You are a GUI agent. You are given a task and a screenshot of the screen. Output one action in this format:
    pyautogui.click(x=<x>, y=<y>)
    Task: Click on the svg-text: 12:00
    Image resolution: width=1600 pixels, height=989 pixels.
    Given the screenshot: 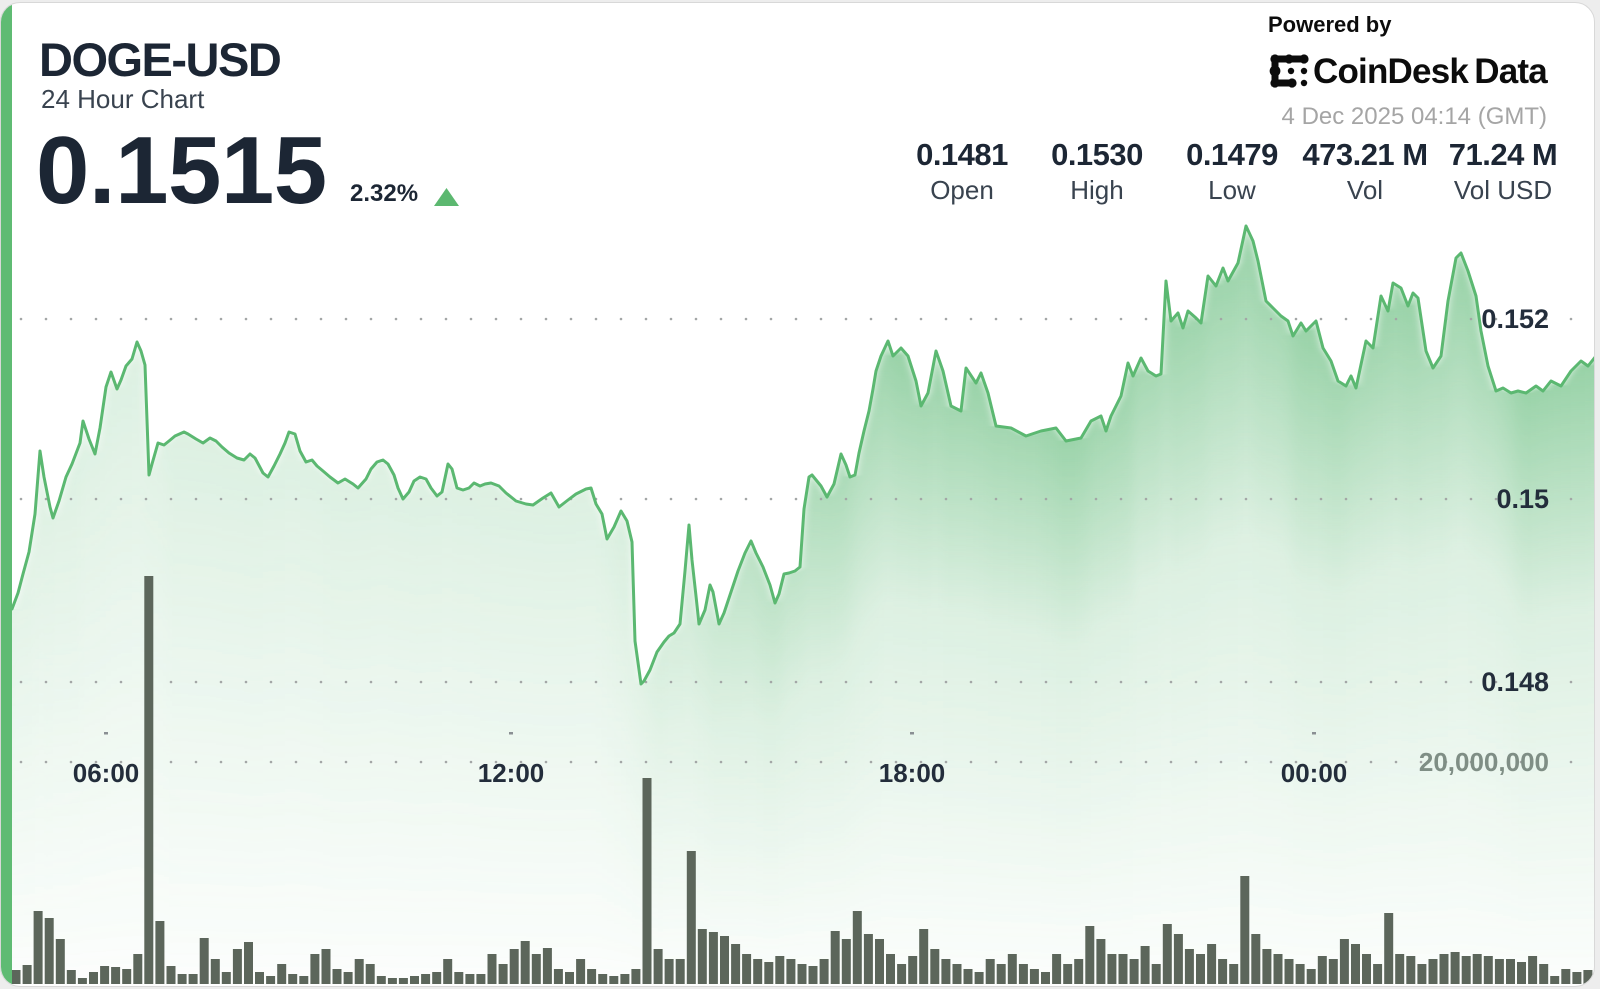 What is the action you would take?
    pyautogui.click(x=511, y=773)
    